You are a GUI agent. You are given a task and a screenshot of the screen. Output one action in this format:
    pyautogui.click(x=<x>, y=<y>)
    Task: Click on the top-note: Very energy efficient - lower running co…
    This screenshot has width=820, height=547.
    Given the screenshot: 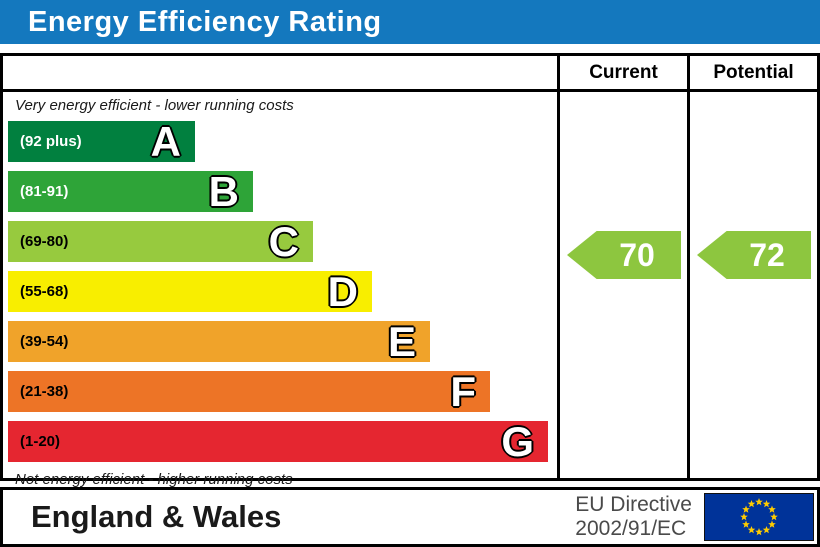 What is the action you would take?
    pyautogui.click(x=154, y=105)
    